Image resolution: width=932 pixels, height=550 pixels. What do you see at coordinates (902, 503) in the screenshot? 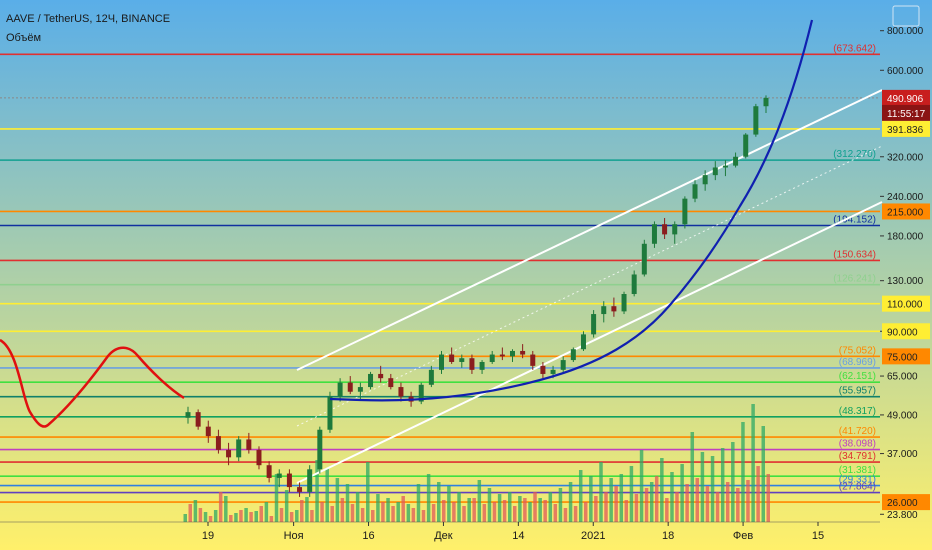
I see `price-badge-label-7: 26.000` at bounding box center [902, 503].